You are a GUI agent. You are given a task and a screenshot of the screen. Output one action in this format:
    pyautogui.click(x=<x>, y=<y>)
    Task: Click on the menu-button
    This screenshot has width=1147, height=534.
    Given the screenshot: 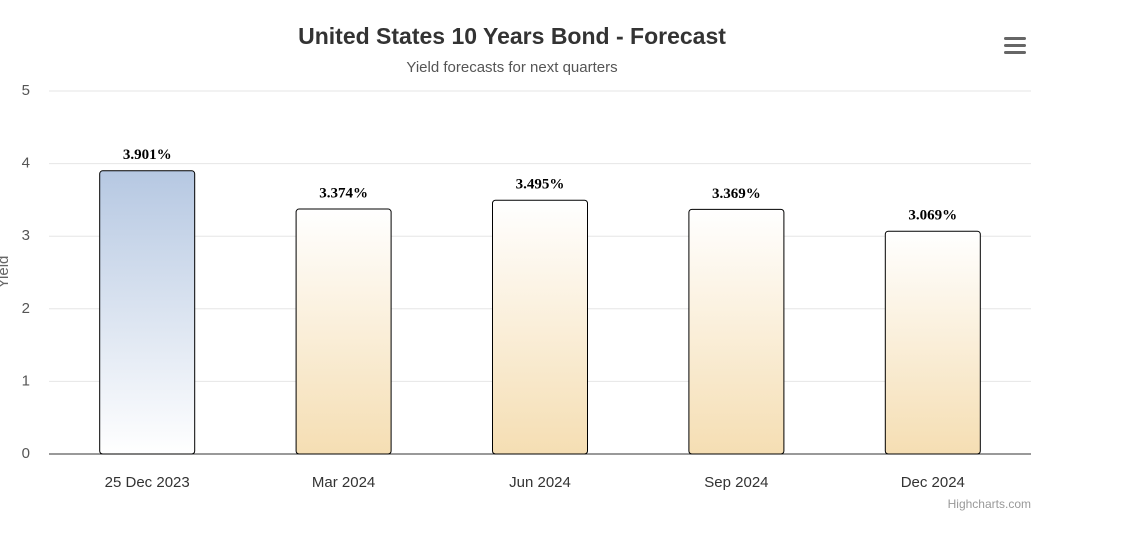 What is the action you would take?
    pyautogui.click(x=1015, y=45)
    